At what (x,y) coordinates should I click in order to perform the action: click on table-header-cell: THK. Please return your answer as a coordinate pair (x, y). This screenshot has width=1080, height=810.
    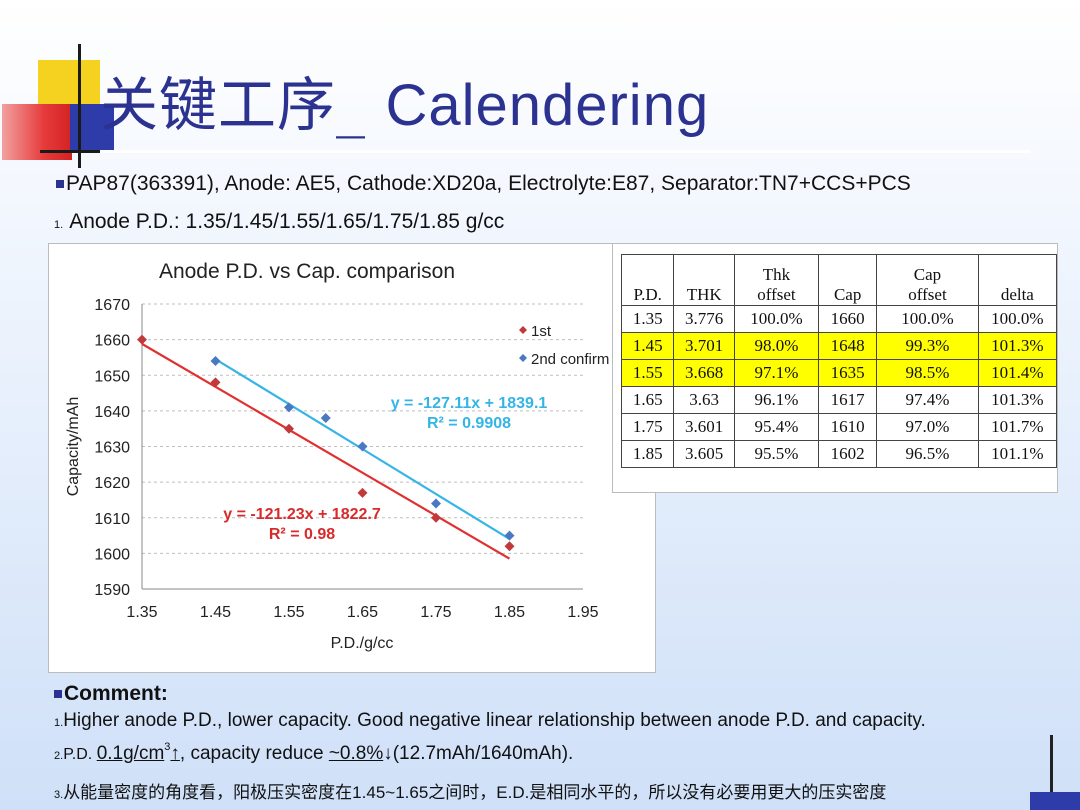
    Looking at the image, I should click on (704, 280).